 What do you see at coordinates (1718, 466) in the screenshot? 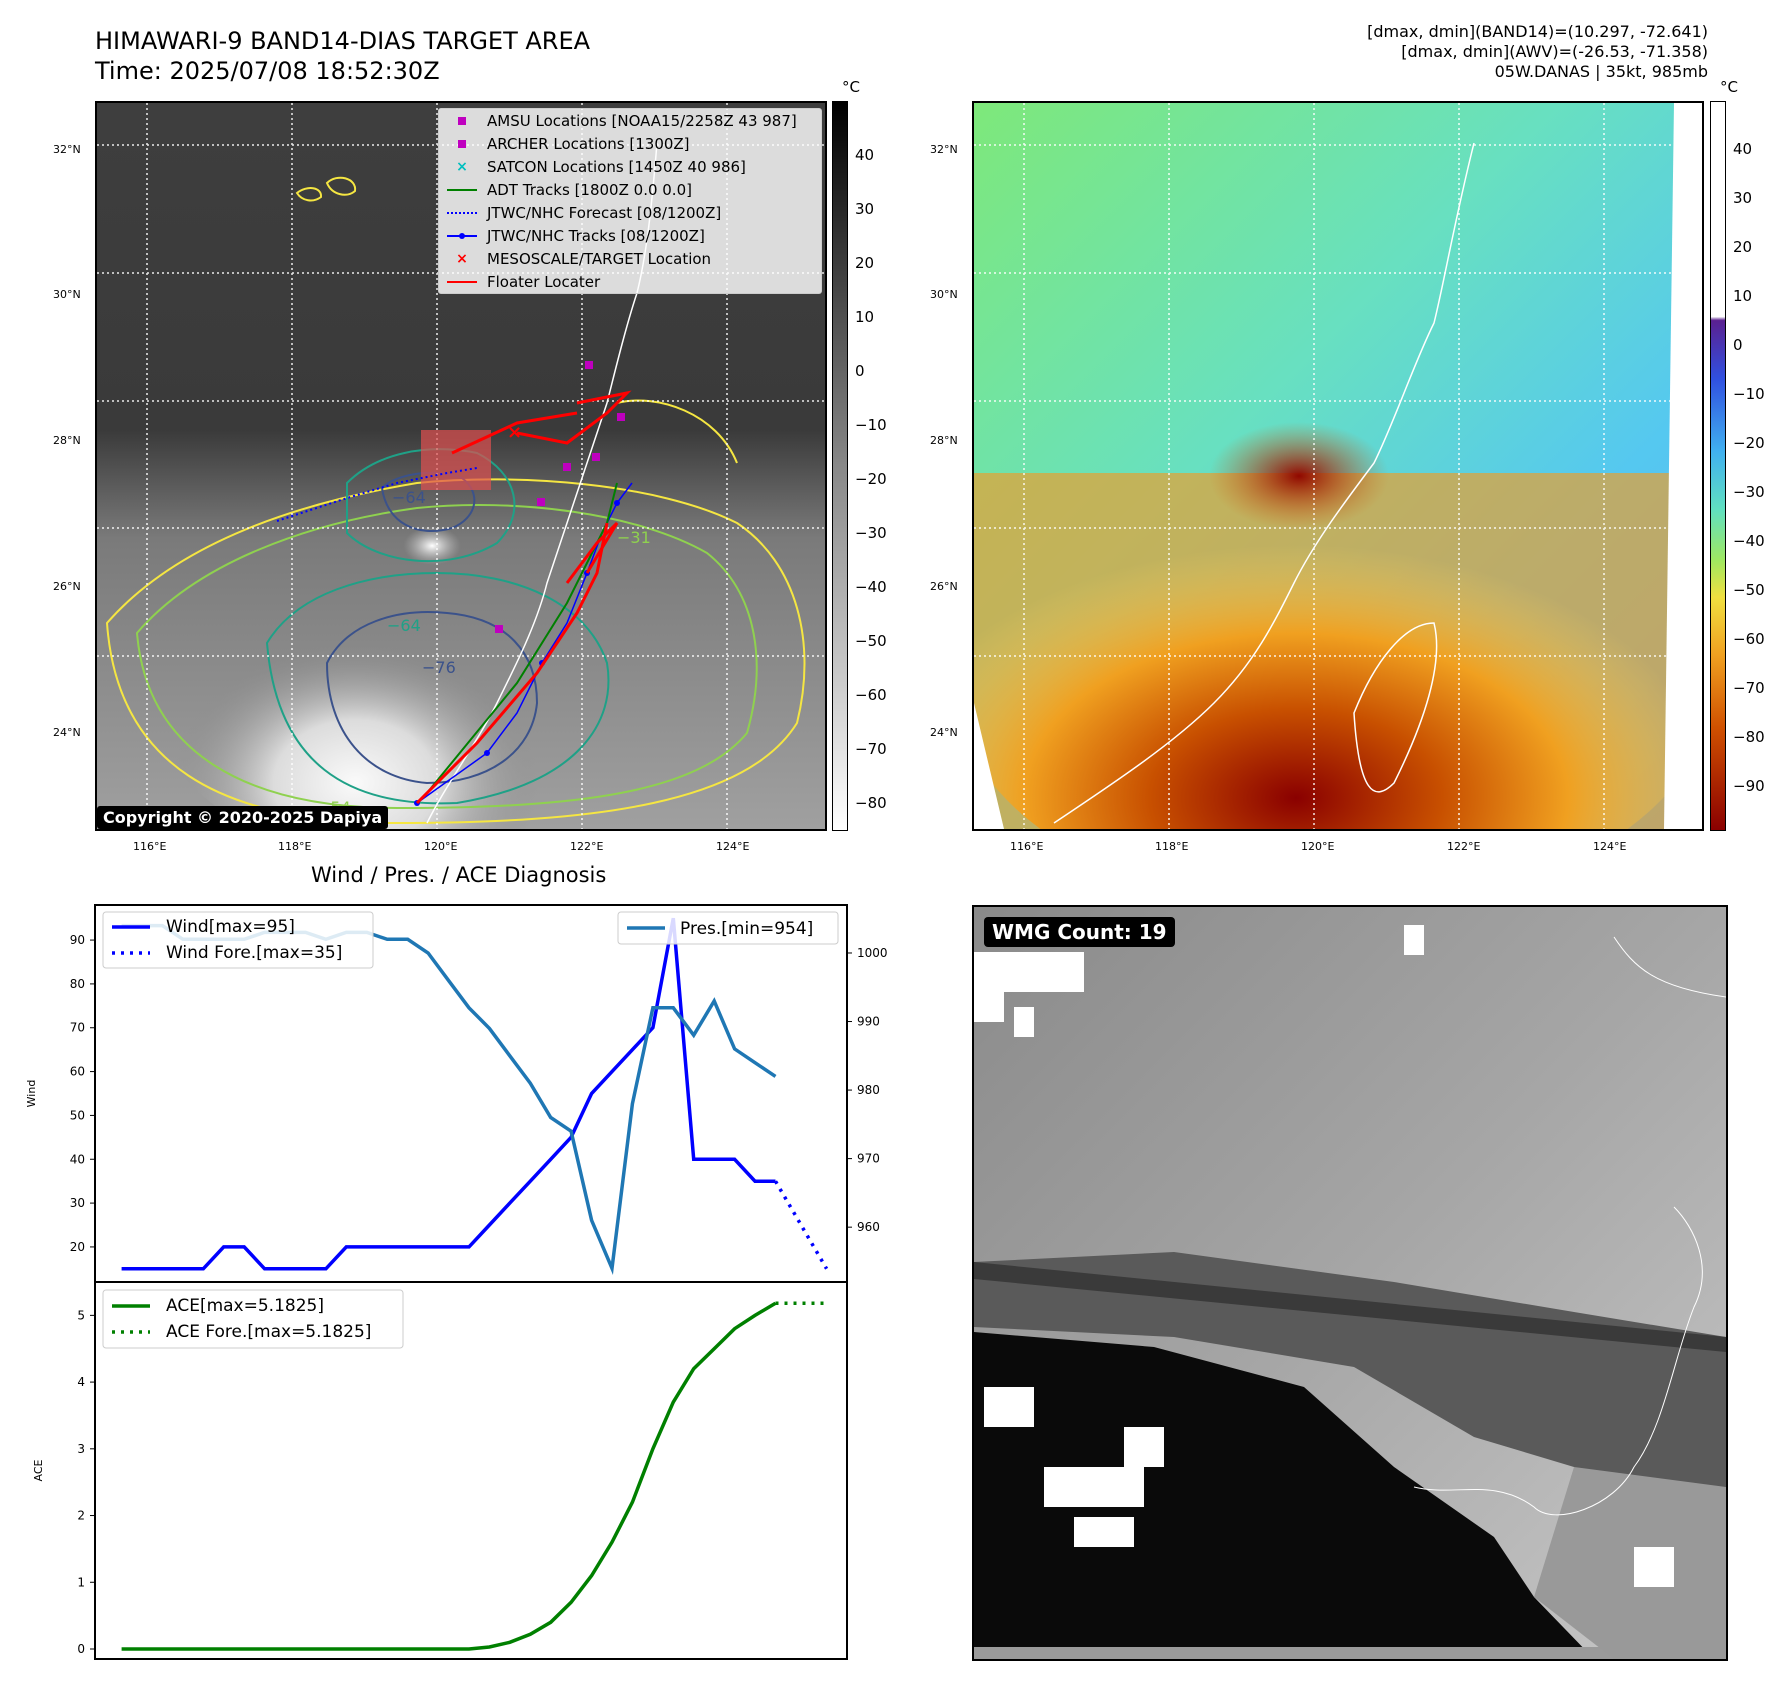
I see `awv-colorbar` at bounding box center [1718, 466].